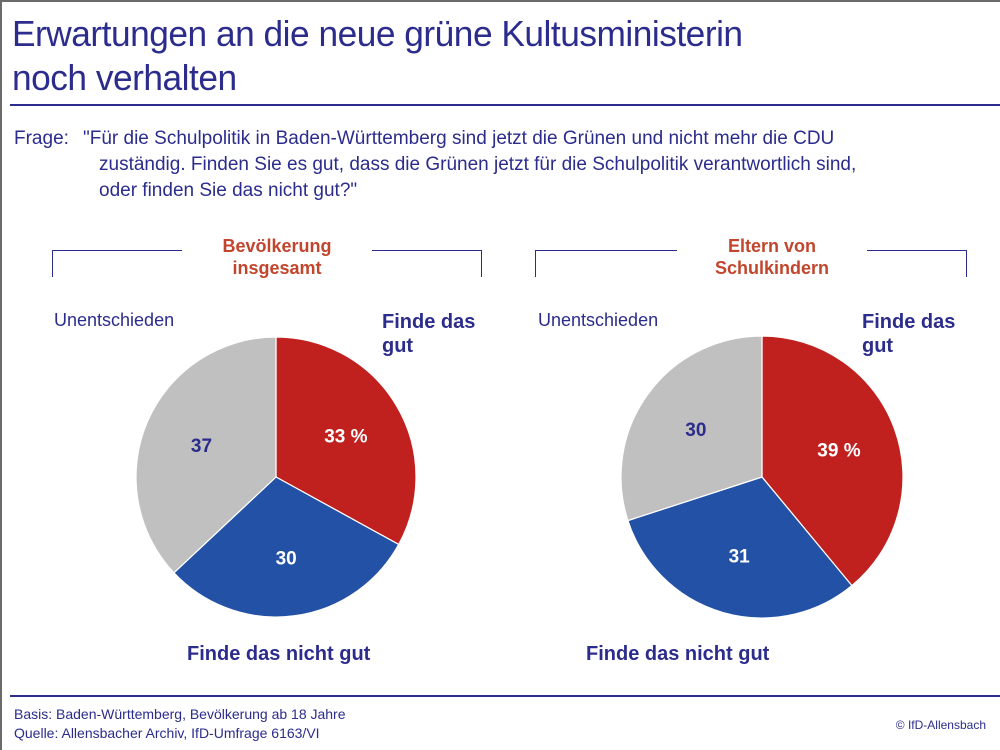 Image resolution: width=1000 pixels, height=750 pixels. What do you see at coordinates (678, 654) in the screenshot?
I see `pie-parents-label-not-good: Finde das nicht gut` at bounding box center [678, 654].